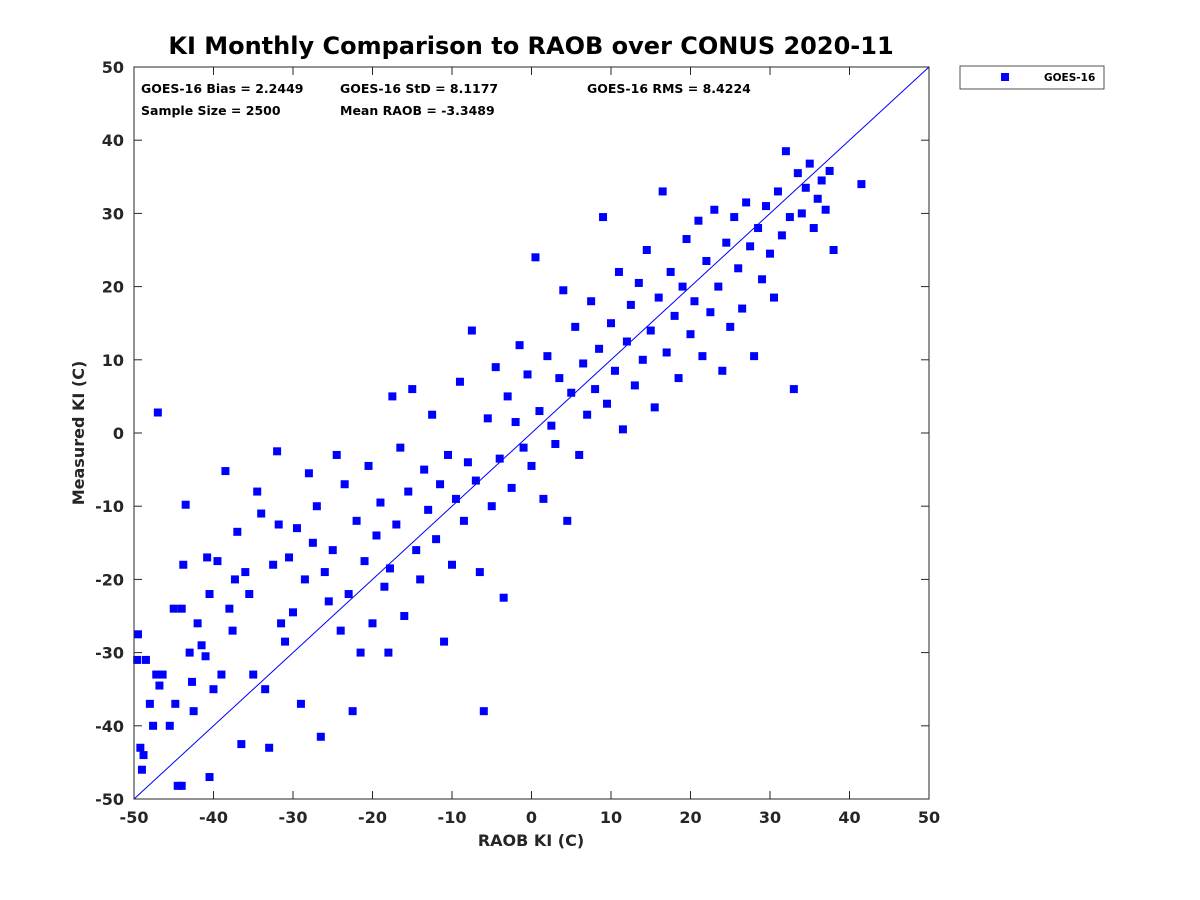 This screenshot has height=900, width=1200. I want to click on y-tick-label: 30, so click(113, 213).